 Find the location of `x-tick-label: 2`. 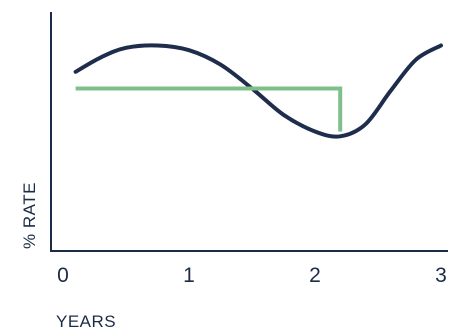

x-tick-label: 2 is located at coordinates (315, 275).